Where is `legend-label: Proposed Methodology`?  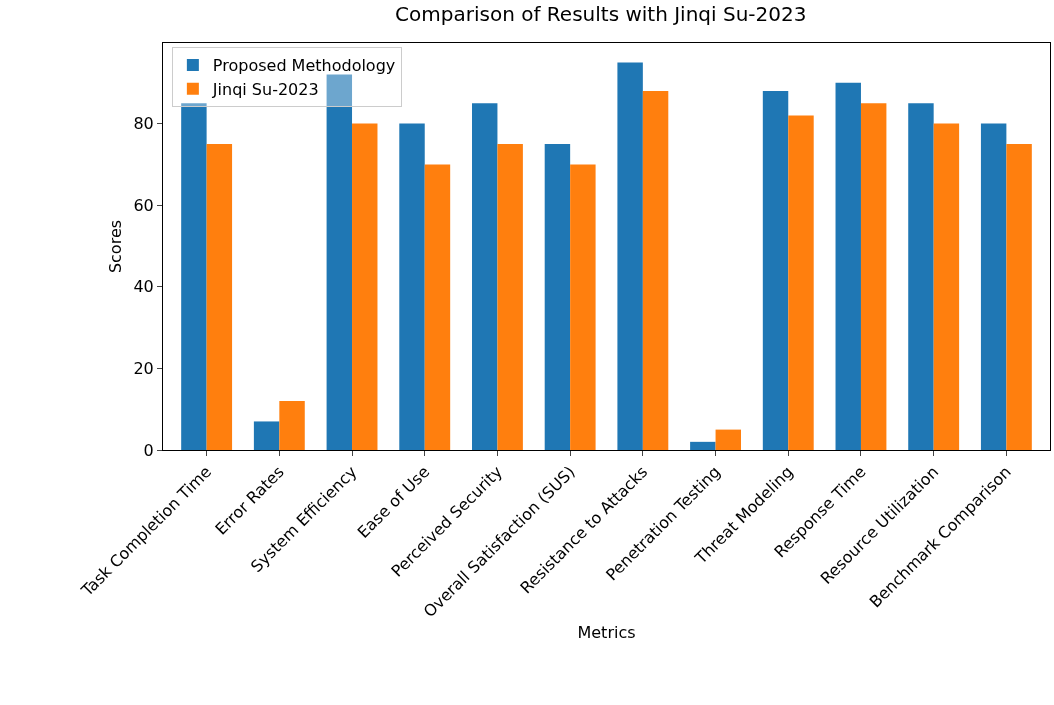 legend-label: Proposed Methodology is located at coordinates (304, 66).